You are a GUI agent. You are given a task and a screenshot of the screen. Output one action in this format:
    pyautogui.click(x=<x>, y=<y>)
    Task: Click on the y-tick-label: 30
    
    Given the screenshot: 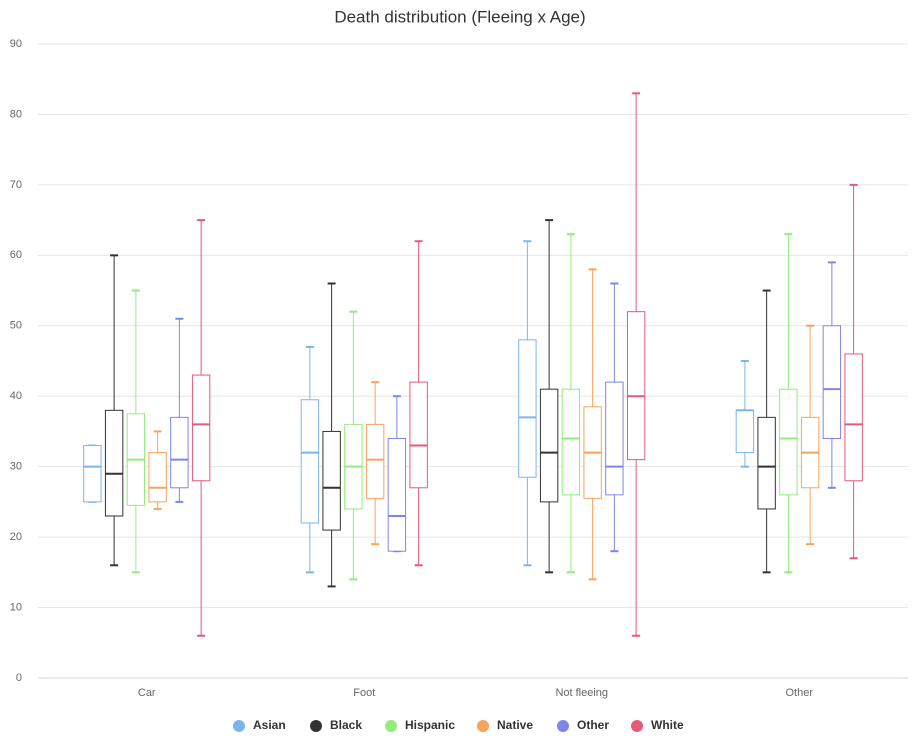 What is the action you would take?
    pyautogui.click(x=16, y=467)
    